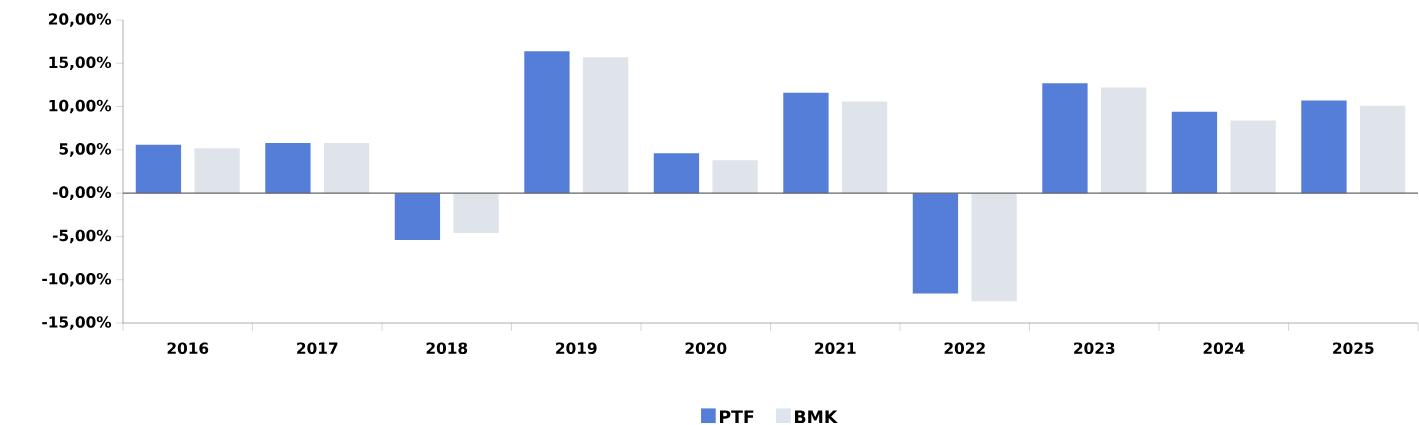  What do you see at coordinates (82, 193) in the screenshot?
I see `y-tick-label: -0,00%` at bounding box center [82, 193].